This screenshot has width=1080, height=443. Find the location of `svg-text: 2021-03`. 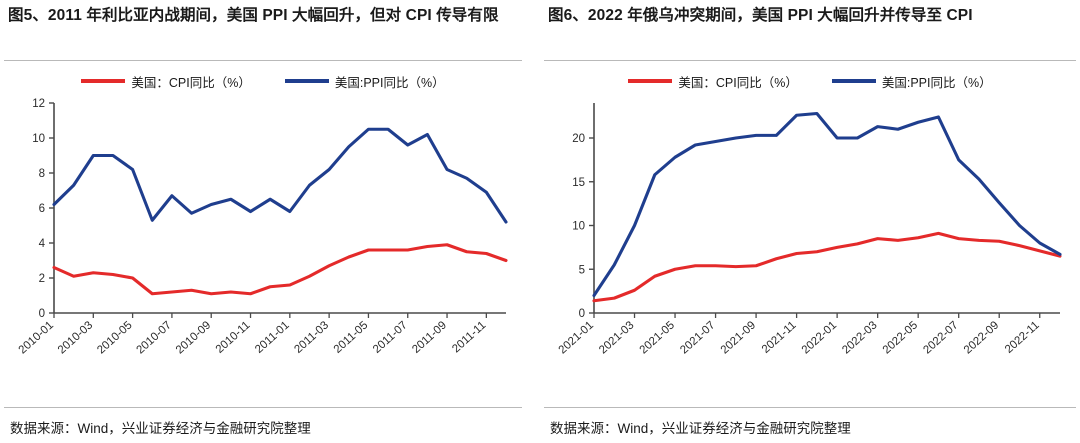

svg-text: 2021-03 is located at coordinates (616, 337).